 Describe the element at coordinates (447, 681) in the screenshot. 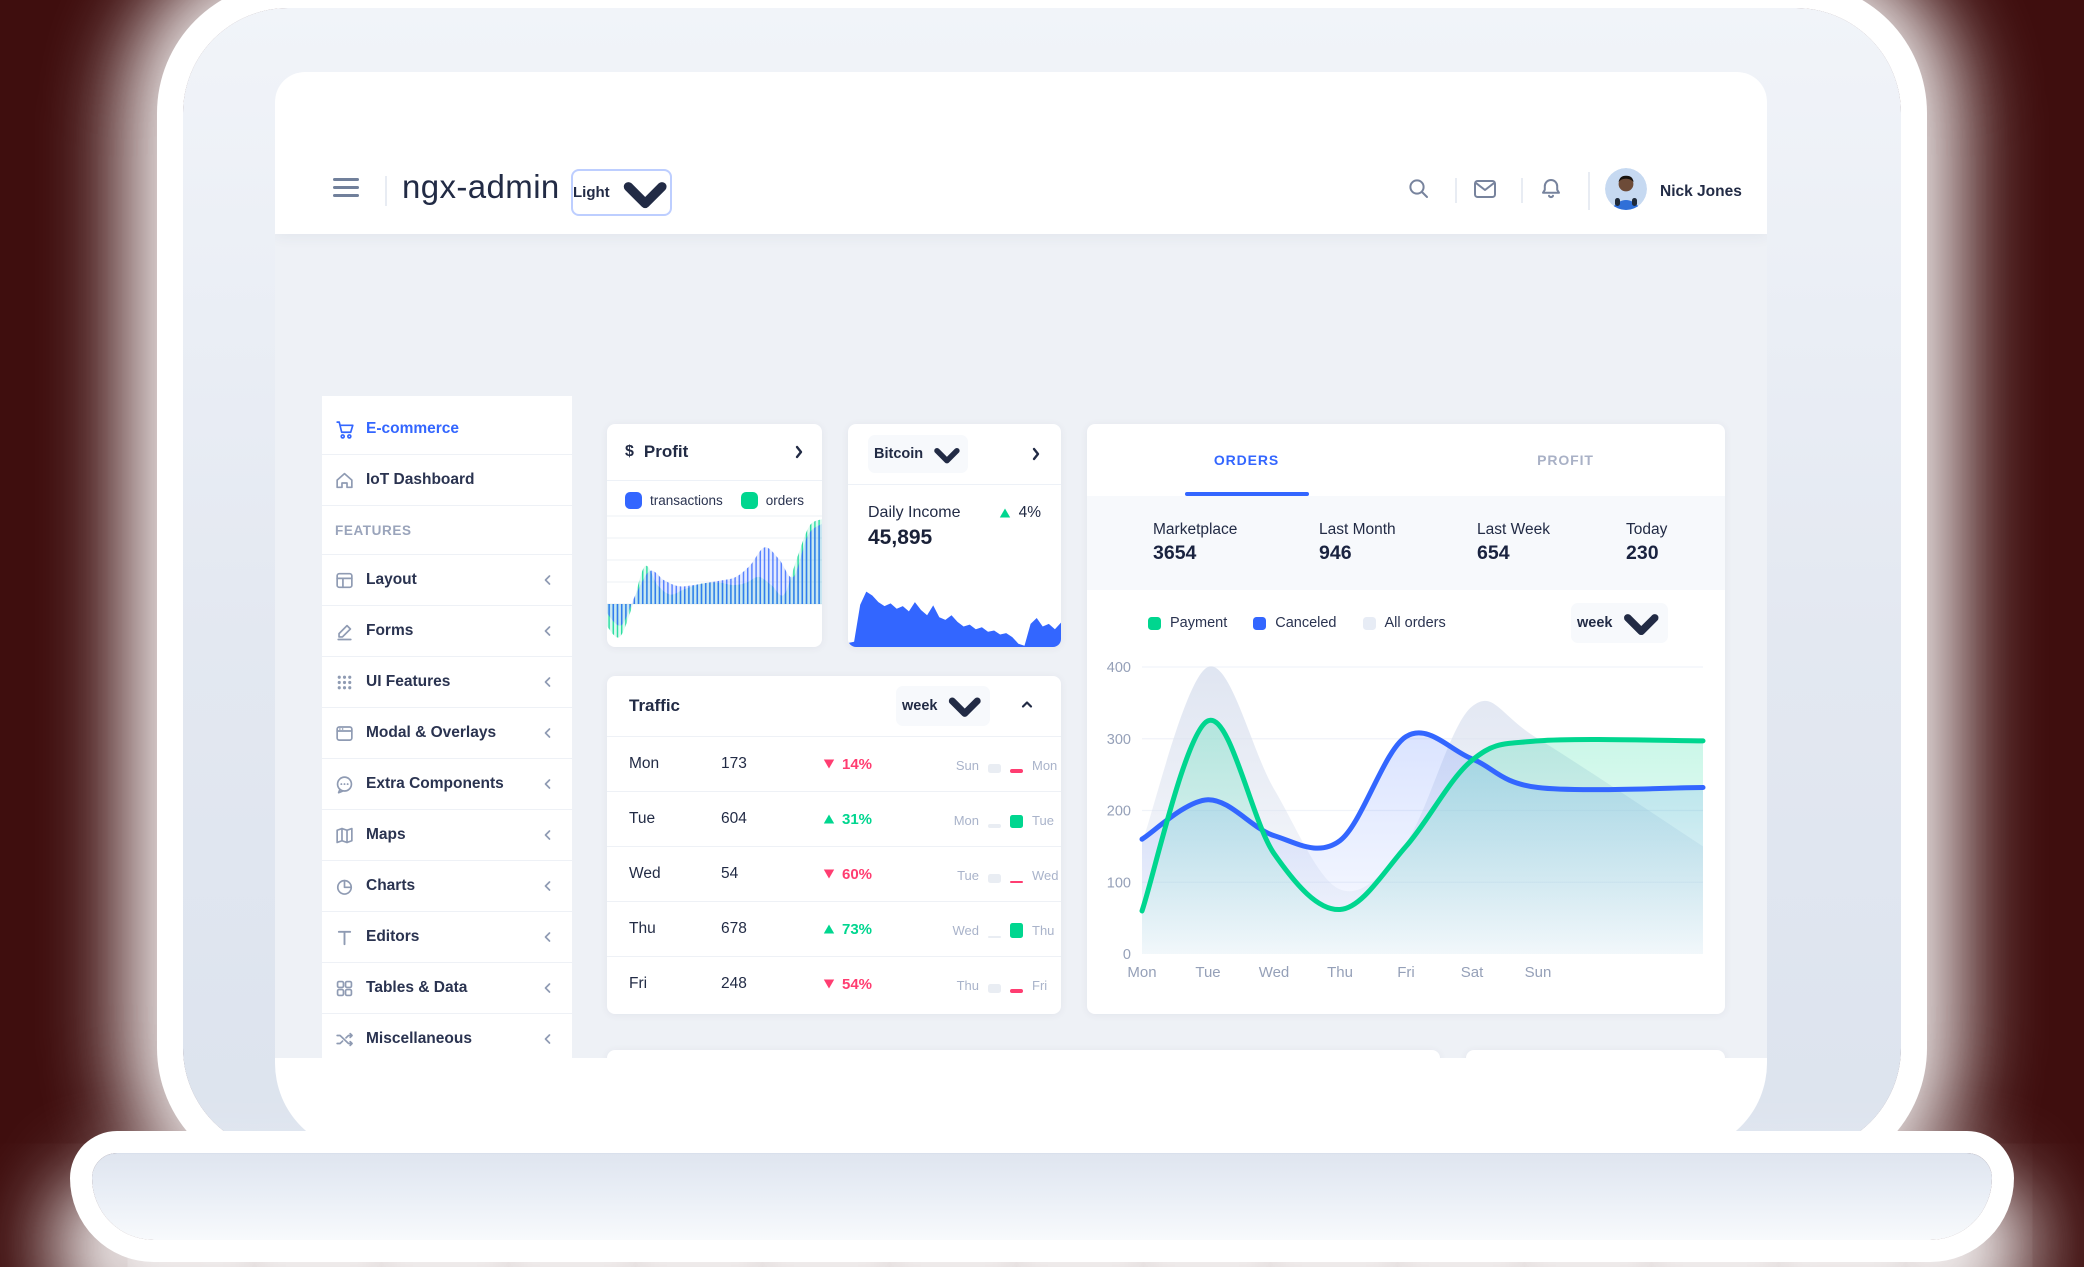

I see `sidebar-item-ui-features: UI Features` at that location.